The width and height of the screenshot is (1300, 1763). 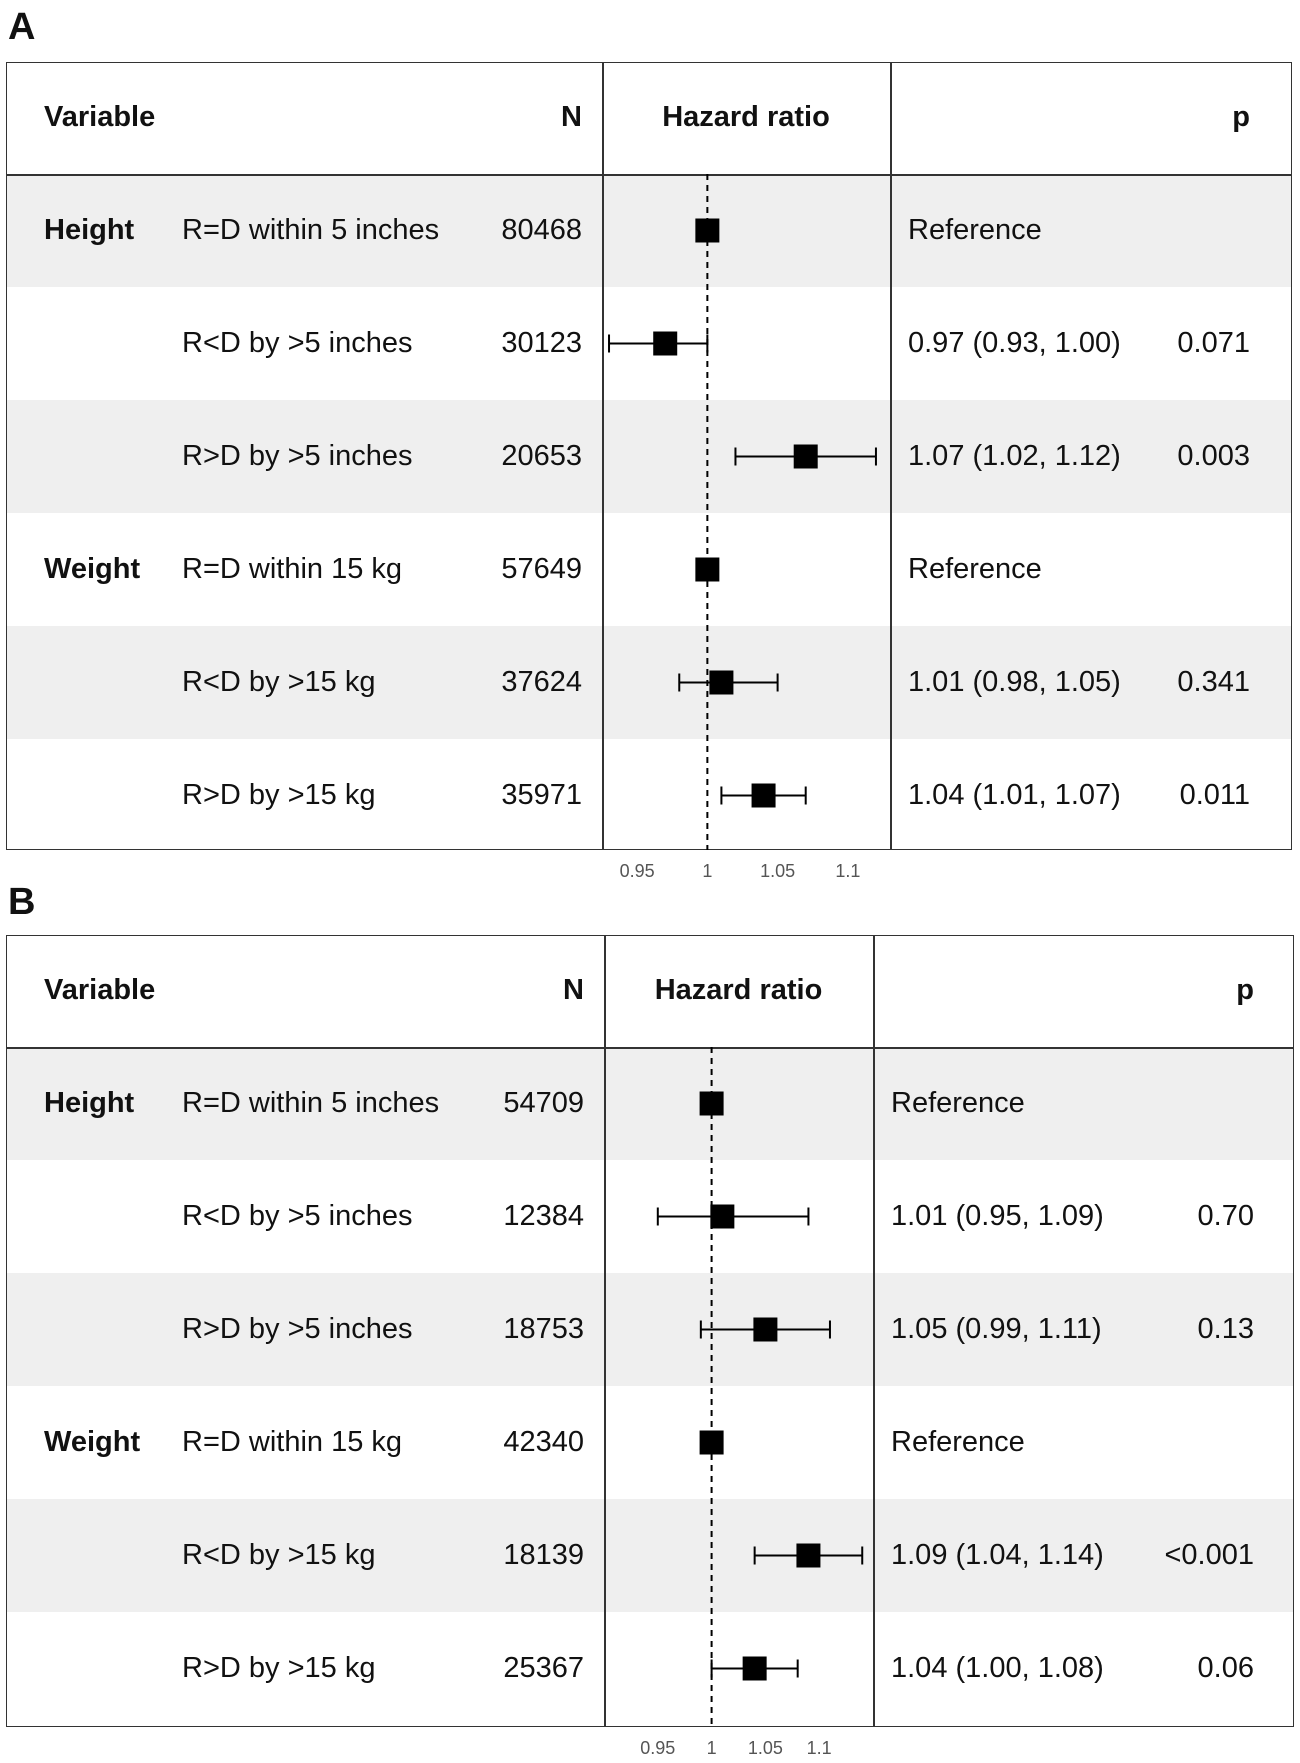 I want to click on panel-label: A, so click(x=22, y=27).